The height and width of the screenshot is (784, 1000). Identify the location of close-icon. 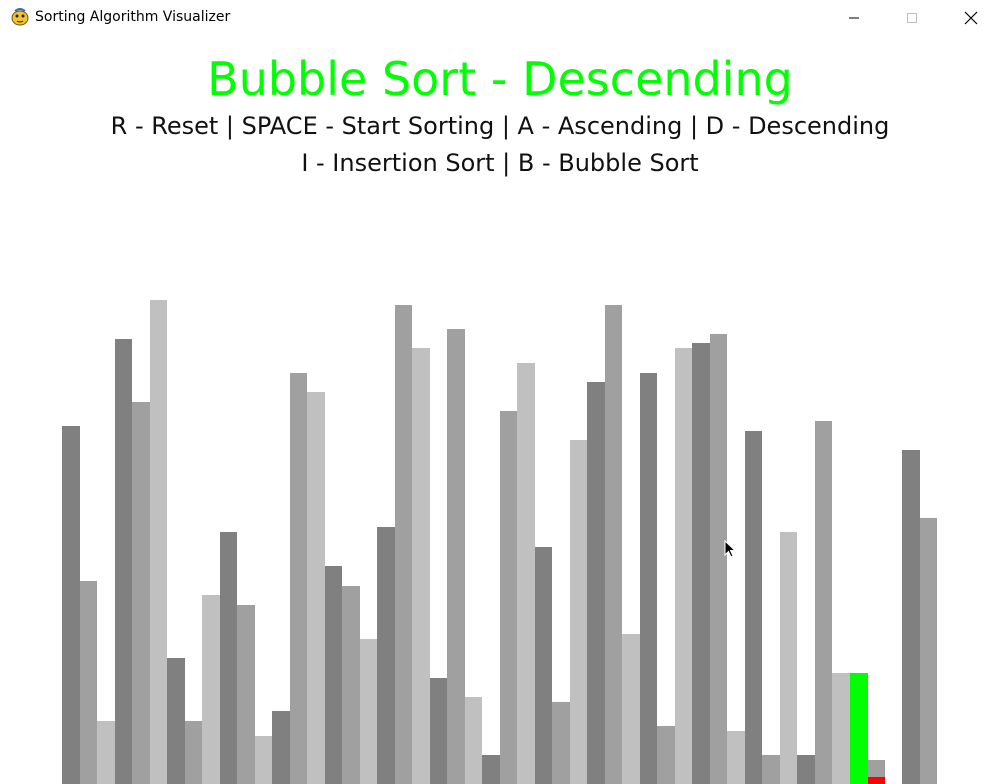
(971, 18).